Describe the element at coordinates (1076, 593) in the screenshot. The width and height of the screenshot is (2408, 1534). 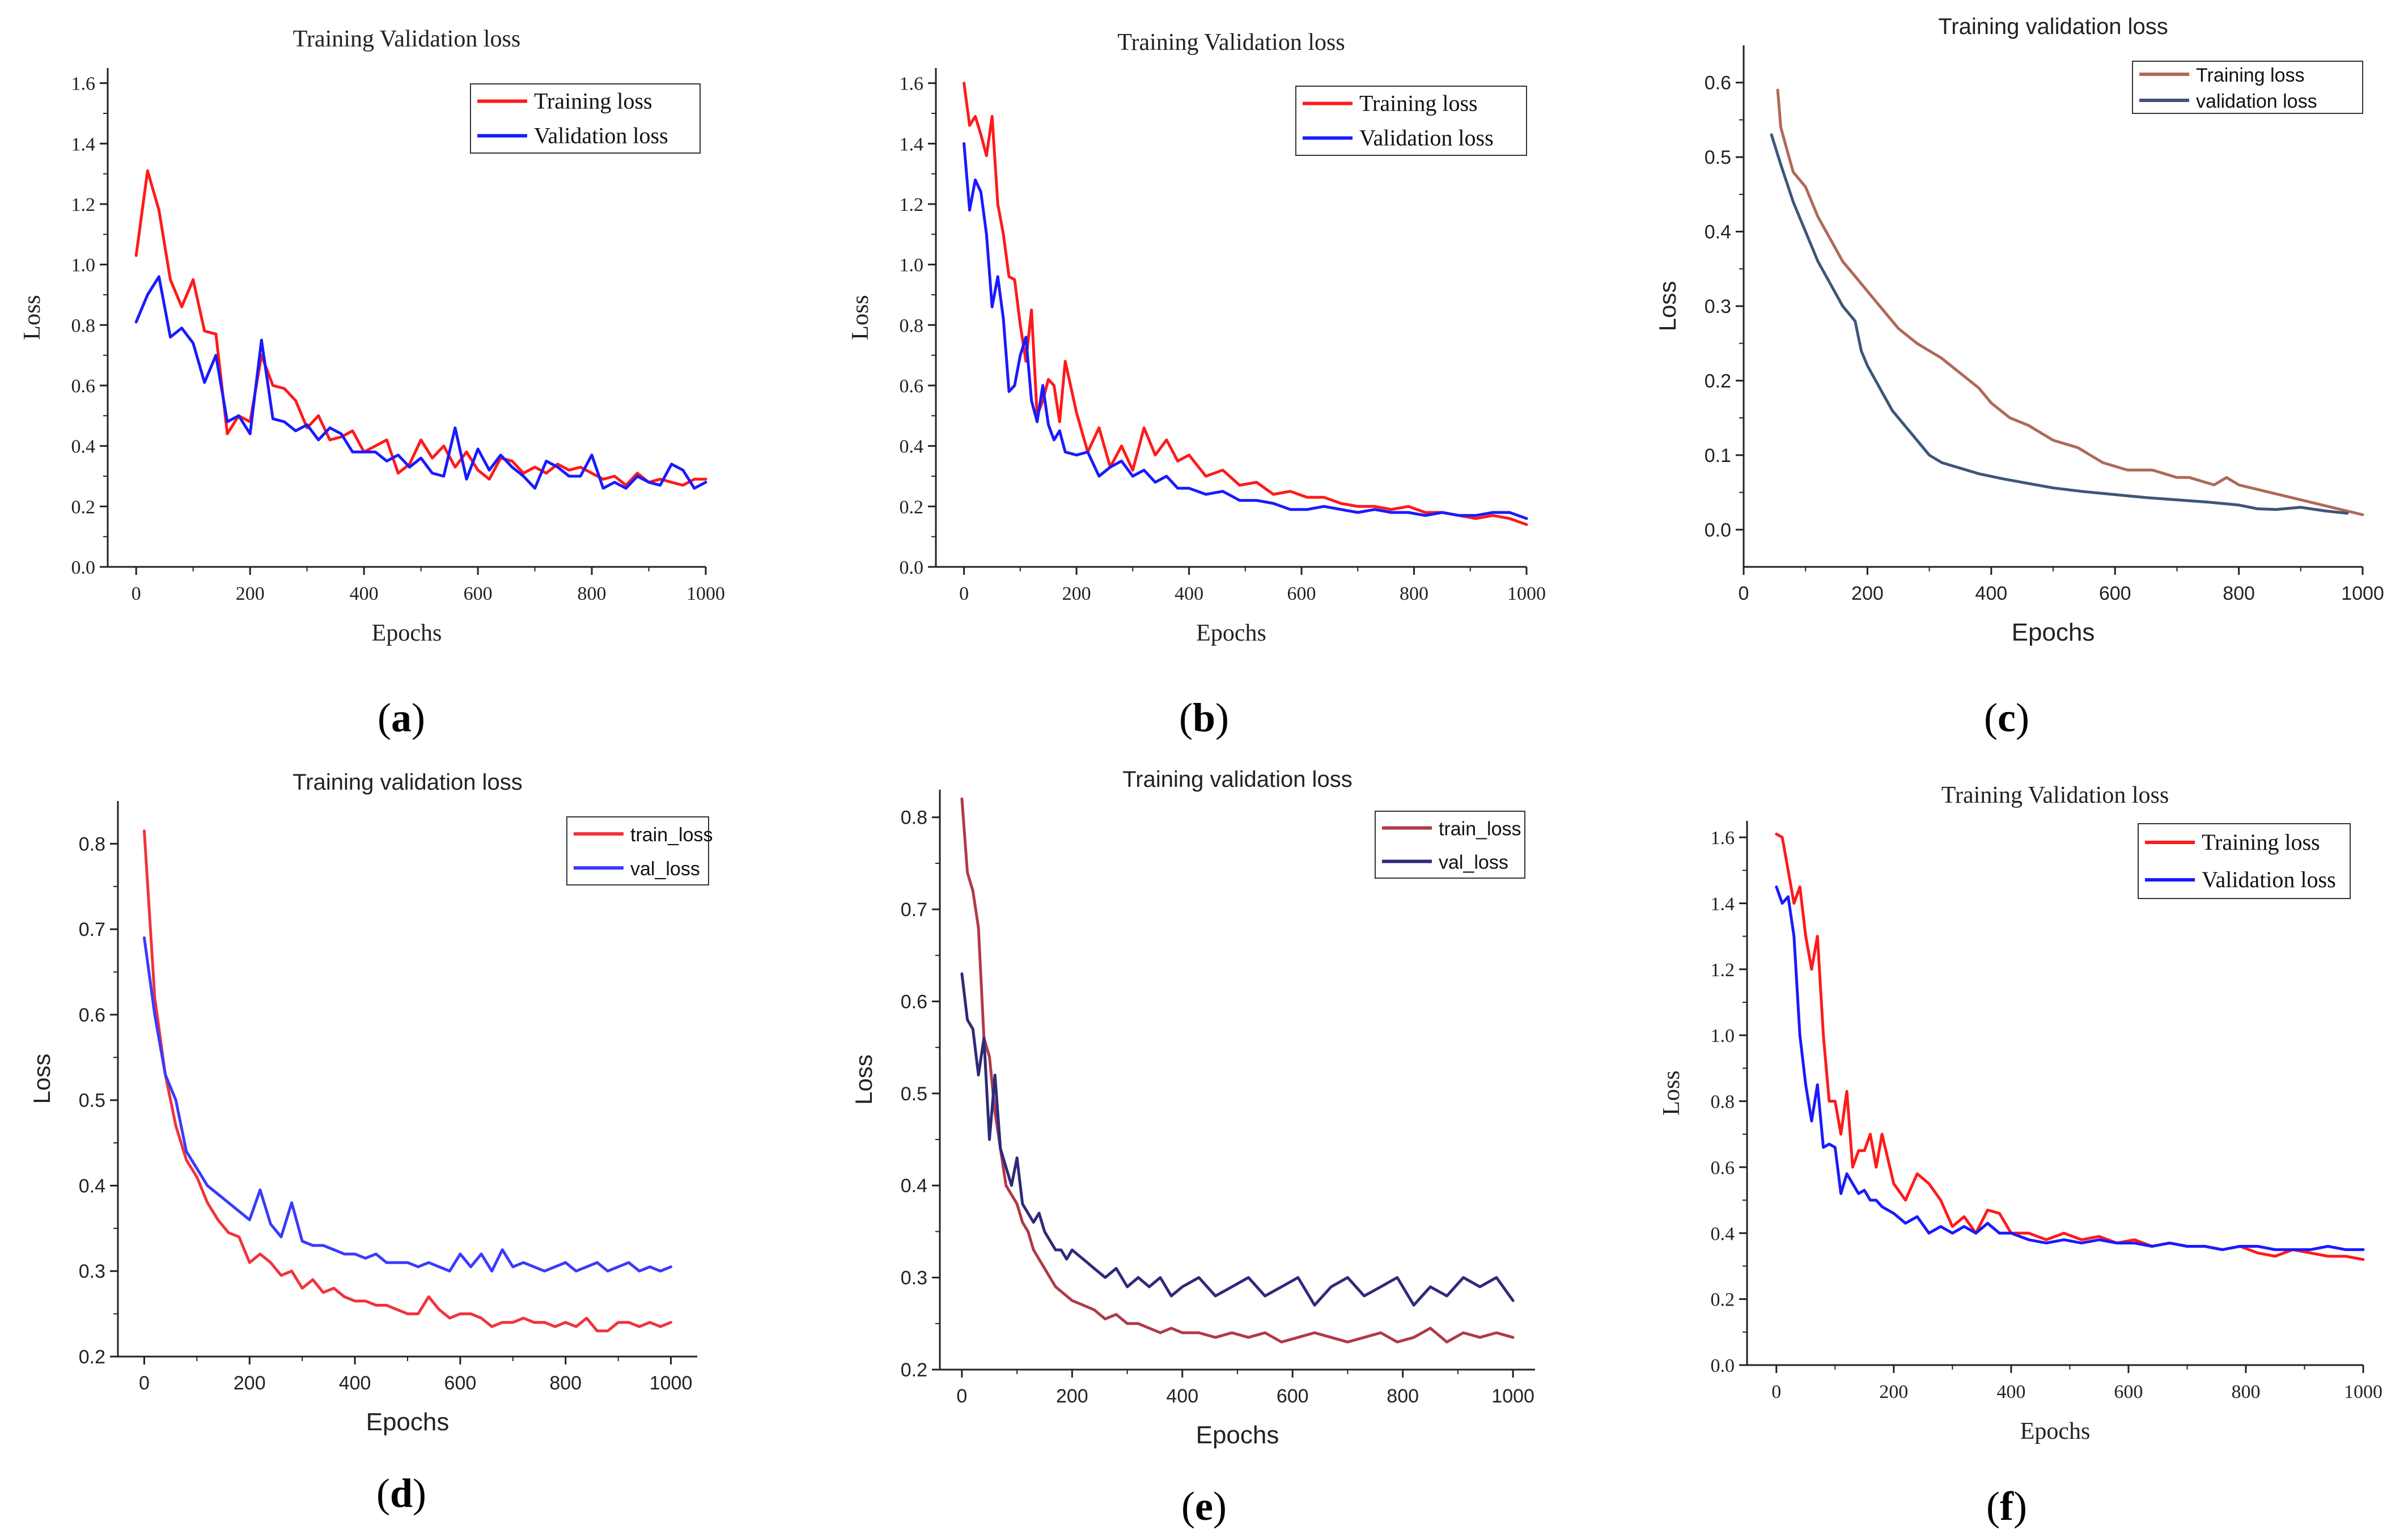
I see `chart-b-x-tick-label: 200` at that location.